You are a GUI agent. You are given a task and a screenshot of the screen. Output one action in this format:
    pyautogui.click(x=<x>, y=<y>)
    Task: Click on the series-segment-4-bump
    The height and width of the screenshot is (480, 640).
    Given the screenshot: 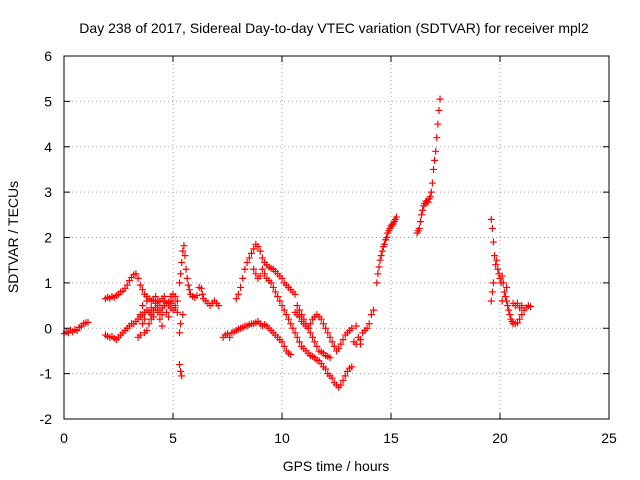 What is the action you would take?
    pyautogui.click(x=322, y=331)
    